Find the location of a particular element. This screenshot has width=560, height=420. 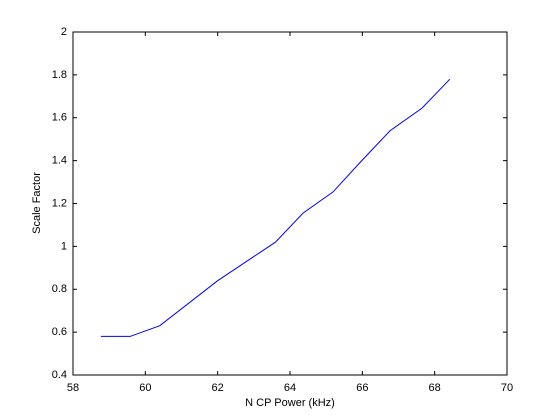

x-tick-label: 60 is located at coordinates (145, 388).